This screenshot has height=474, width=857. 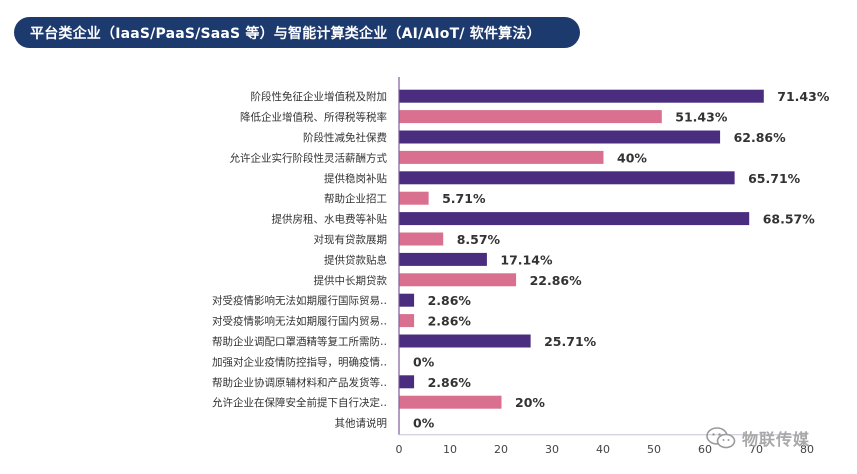 I want to click on x-tick-label: 20, so click(x=501, y=449).